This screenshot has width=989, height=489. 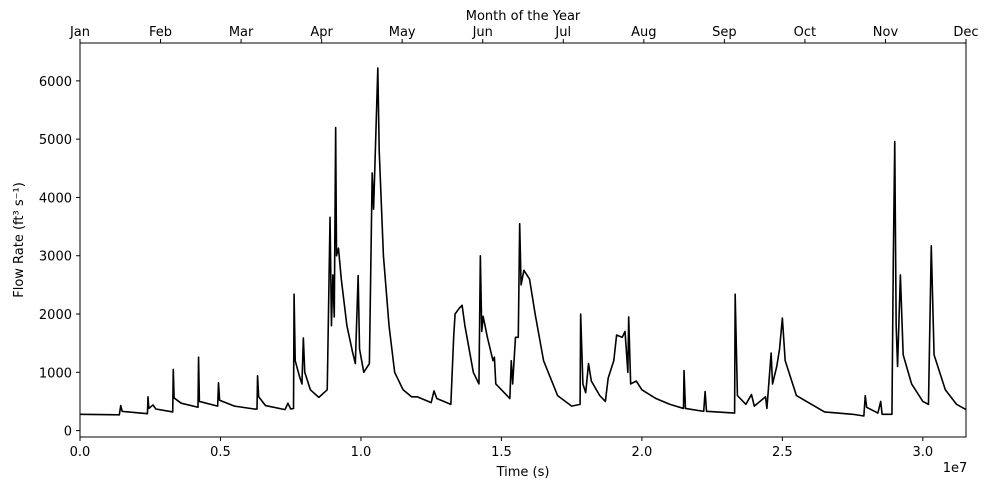 What do you see at coordinates (79, 32) in the screenshot?
I see `x2-tick-label: Jan` at bounding box center [79, 32].